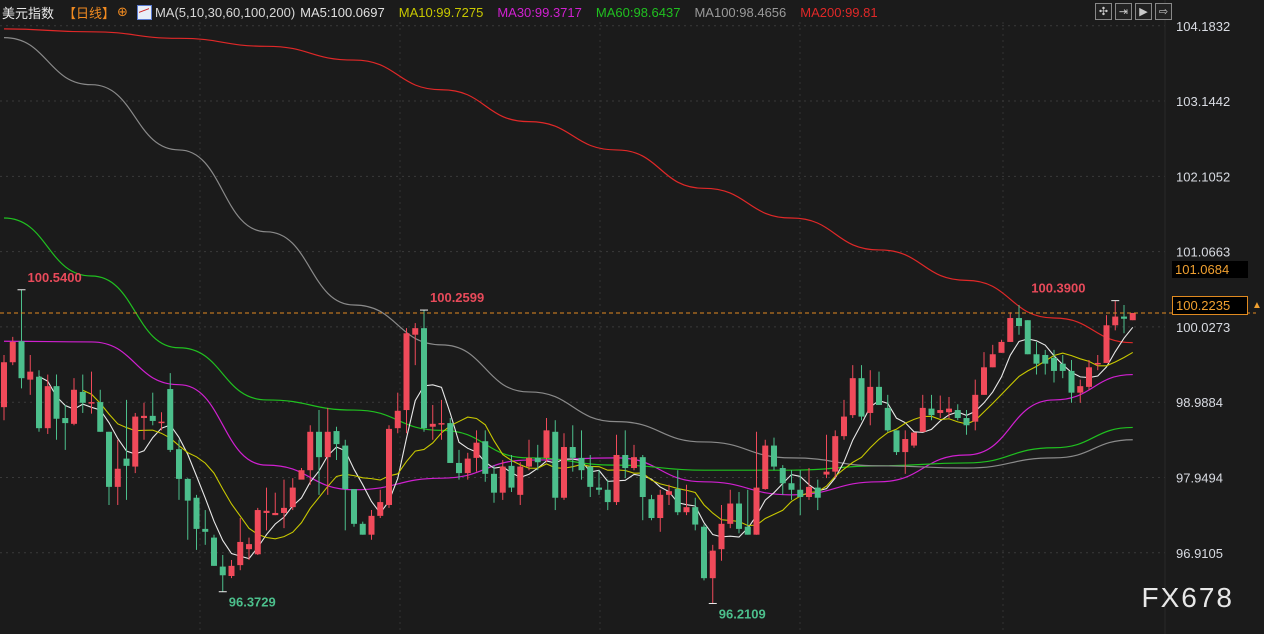 The image size is (1264, 634). What do you see at coordinates (225, 12) in the screenshot?
I see `ma-set-label: MA(5,10,30,60,100,200)` at bounding box center [225, 12].